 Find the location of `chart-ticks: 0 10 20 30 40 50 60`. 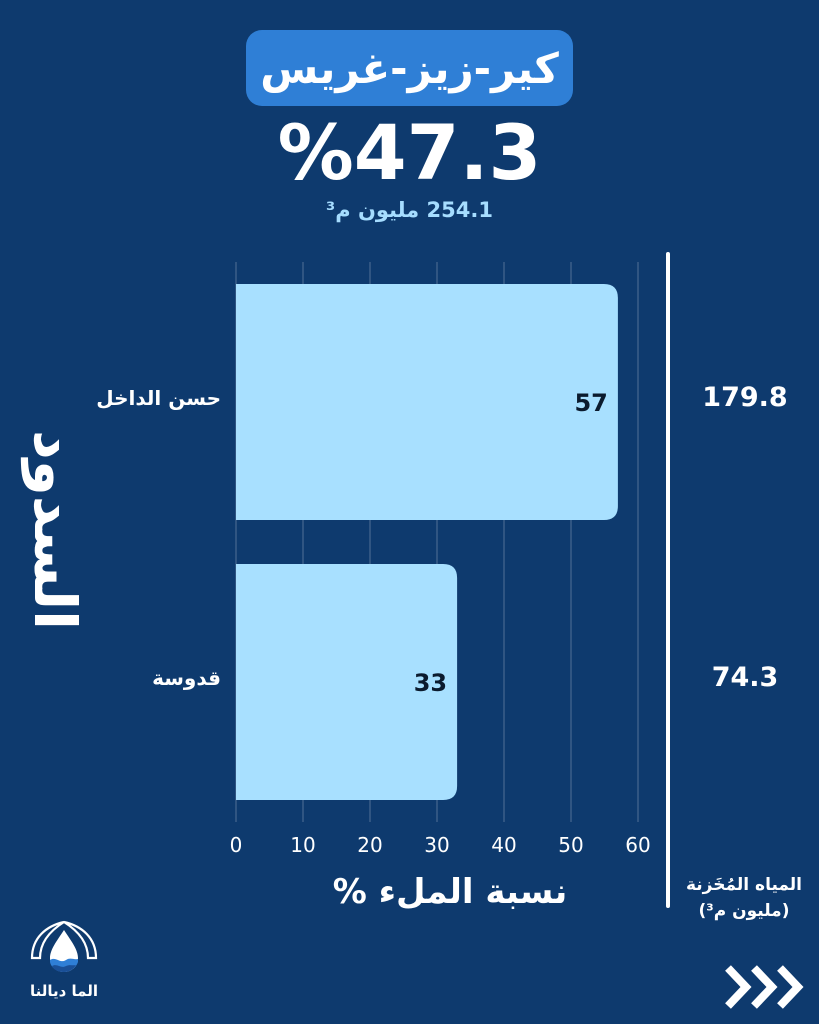

chart-ticks: 0 10 20 30 40 50 60 is located at coordinates (440, 845).